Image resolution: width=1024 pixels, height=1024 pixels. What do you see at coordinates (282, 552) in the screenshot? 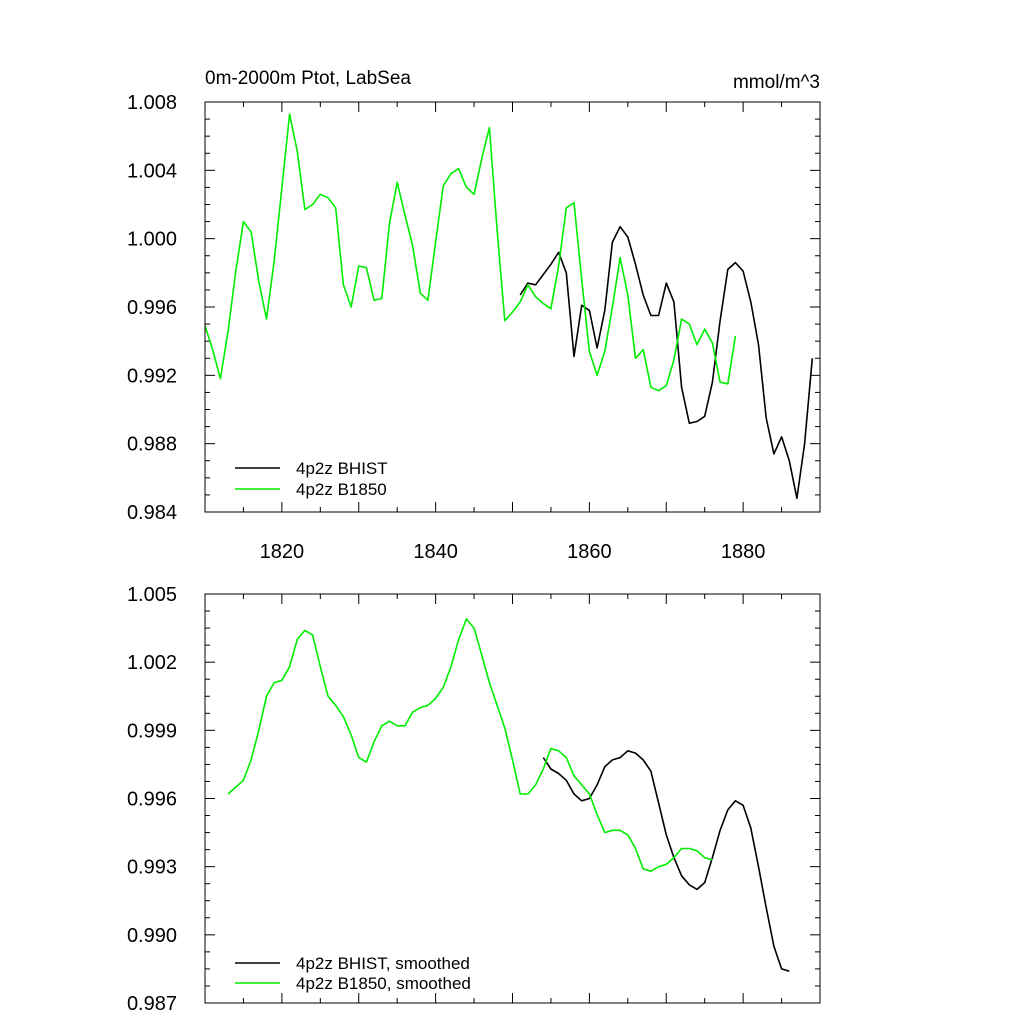
I see `top-xtick-label: 1820` at bounding box center [282, 552].